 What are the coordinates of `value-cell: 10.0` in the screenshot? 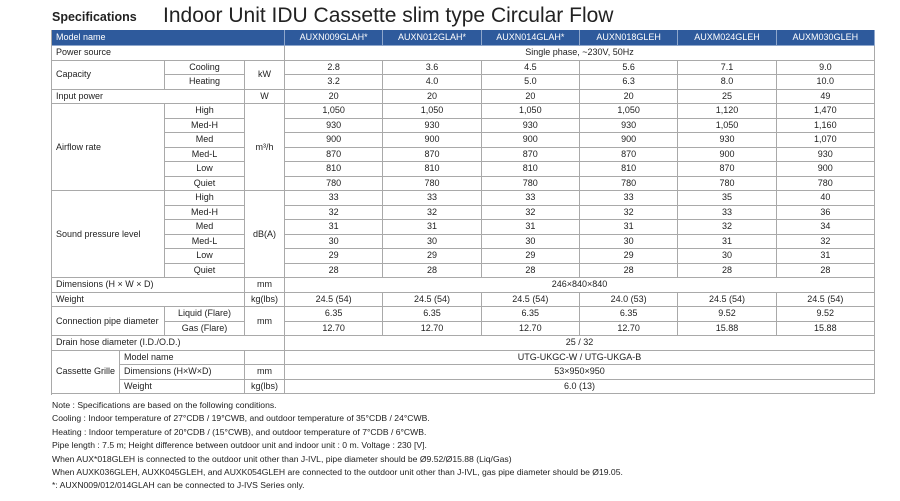 It's located at (825, 82).